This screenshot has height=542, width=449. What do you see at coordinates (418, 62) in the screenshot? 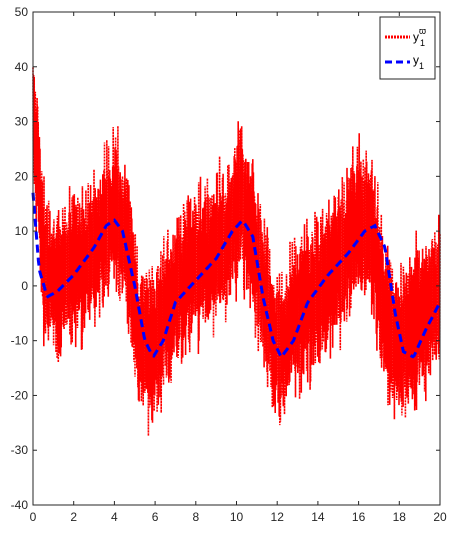
I see `legend-label-series-2: y1` at bounding box center [418, 62].